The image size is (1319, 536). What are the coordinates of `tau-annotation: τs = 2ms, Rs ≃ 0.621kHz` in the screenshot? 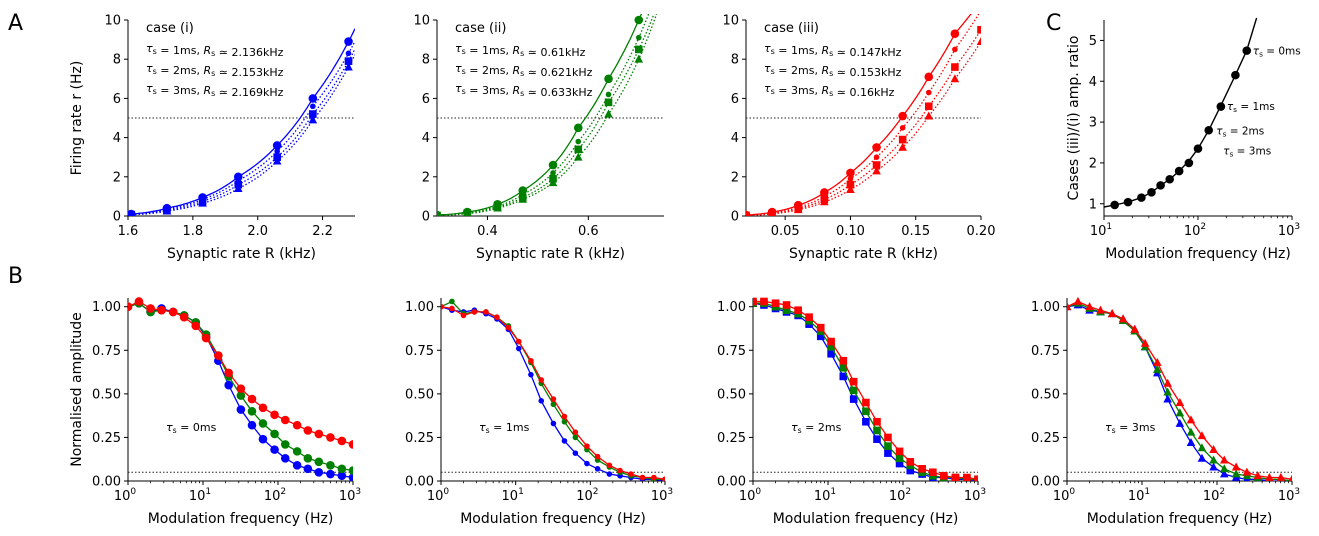 It's located at (524, 70).